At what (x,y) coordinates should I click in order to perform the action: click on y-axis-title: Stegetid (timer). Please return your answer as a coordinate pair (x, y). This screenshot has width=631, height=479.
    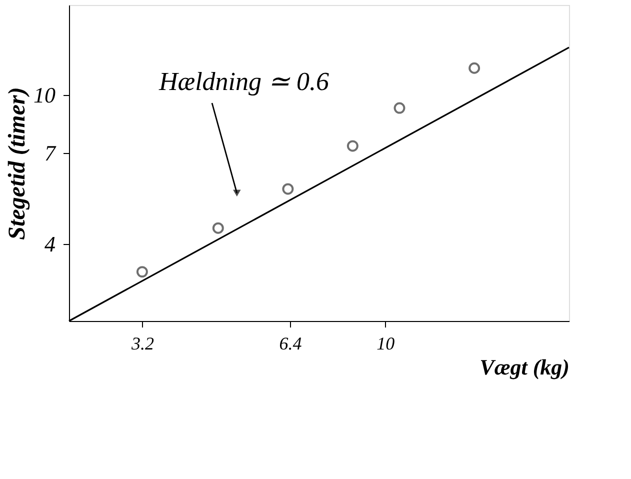
    Looking at the image, I should click on (17, 163).